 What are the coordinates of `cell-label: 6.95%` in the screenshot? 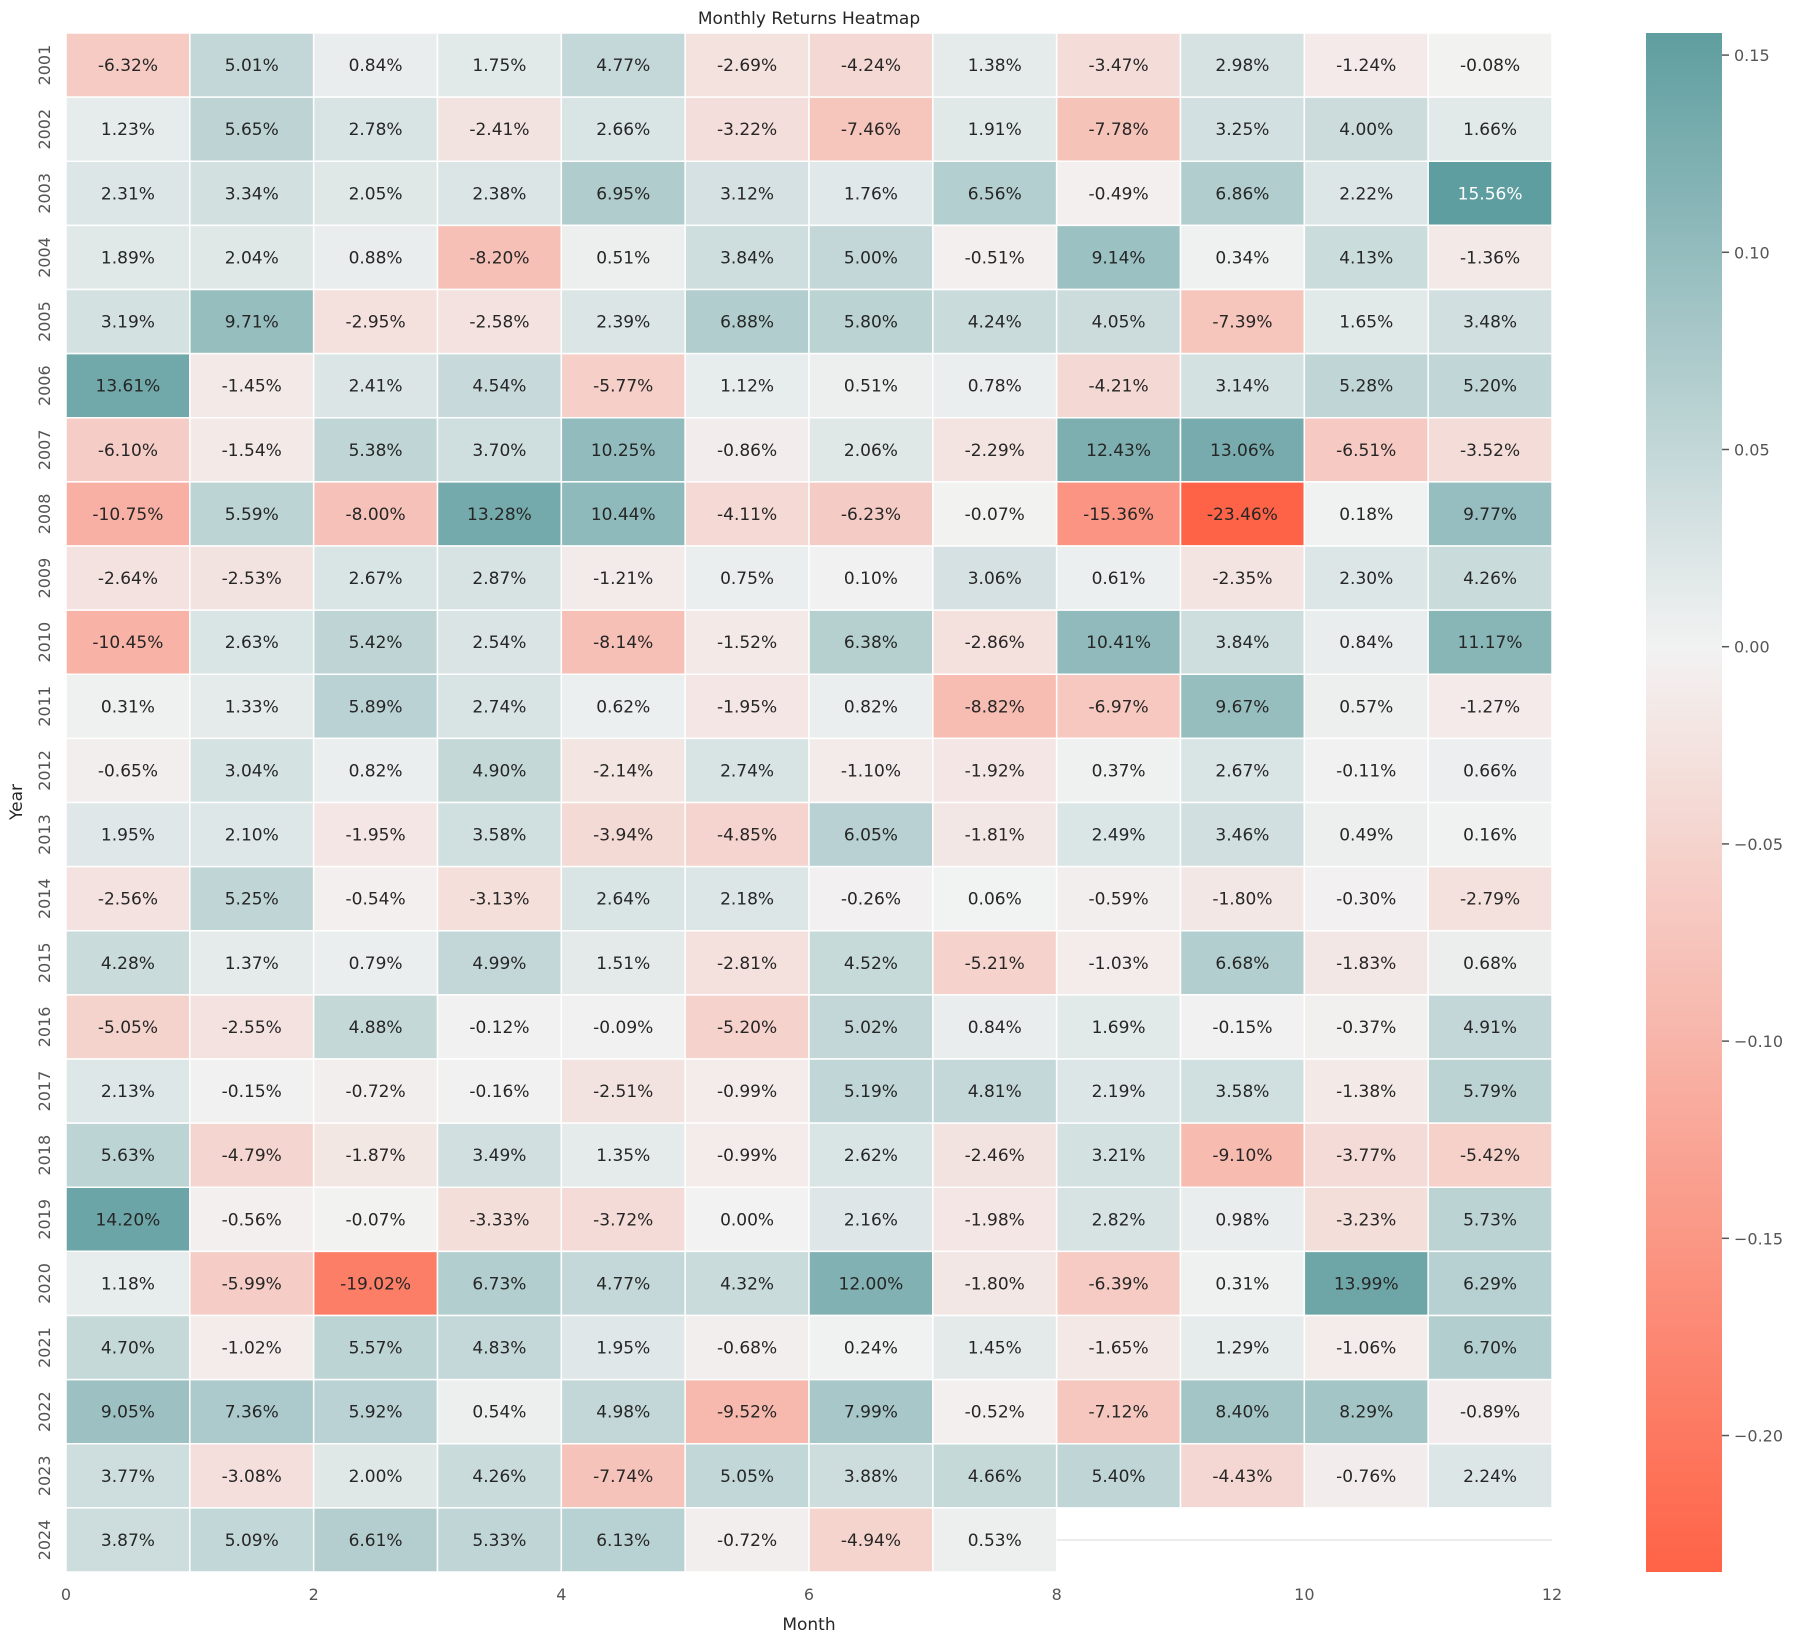 It's located at (623, 194).